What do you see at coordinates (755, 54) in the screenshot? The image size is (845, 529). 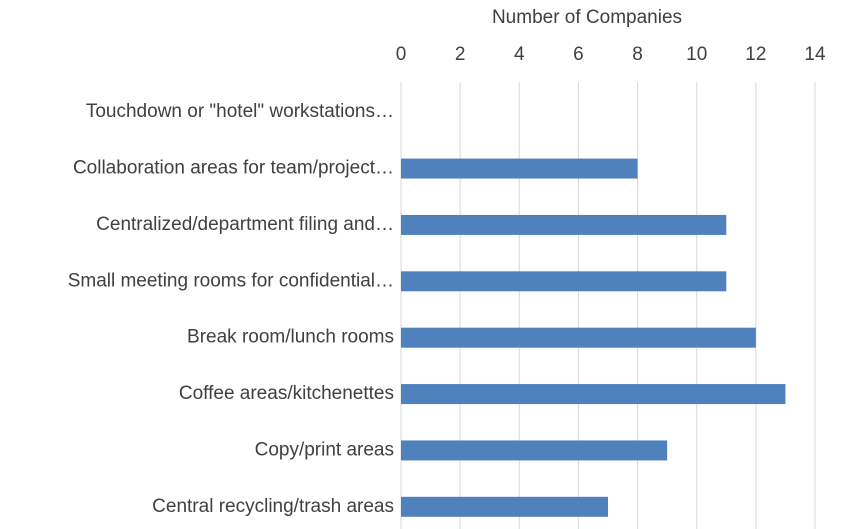 I see `x-tick-label: 12` at bounding box center [755, 54].